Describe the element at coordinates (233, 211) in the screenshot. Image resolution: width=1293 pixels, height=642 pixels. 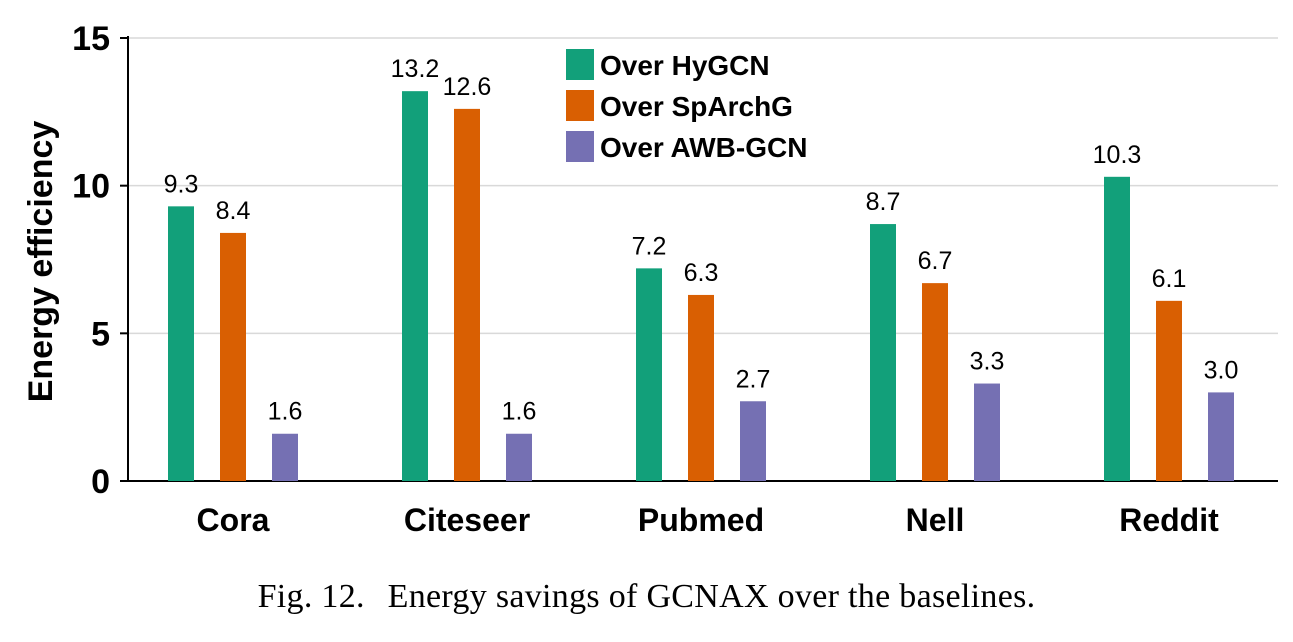
I see `data-label: 8.4` at that location.